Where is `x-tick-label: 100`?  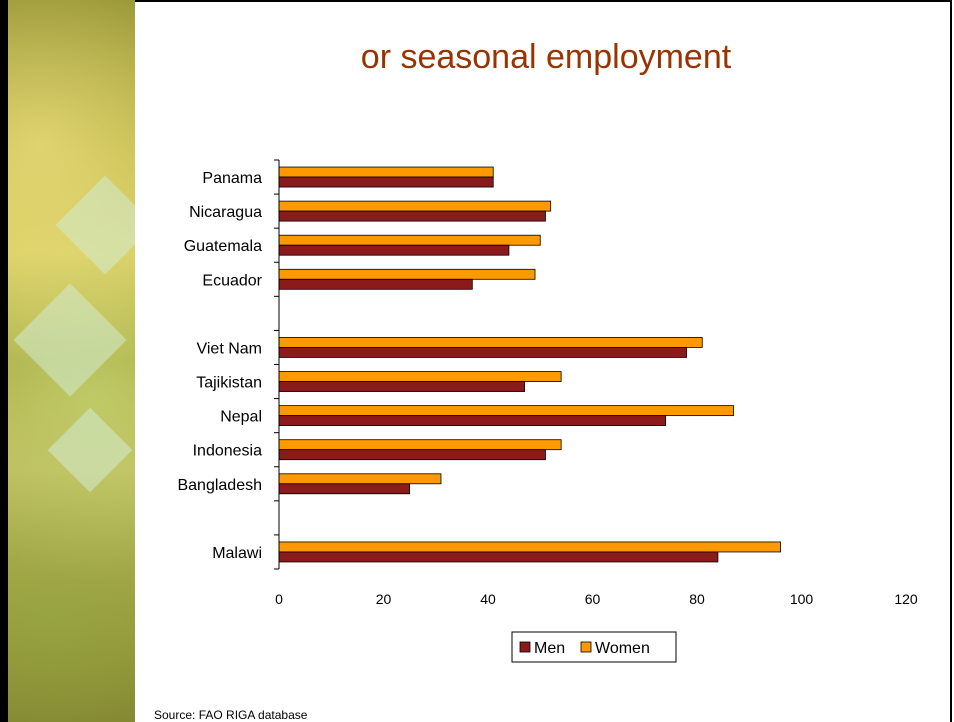 x-tick-label: 100 is located at coordinates (802, 599).